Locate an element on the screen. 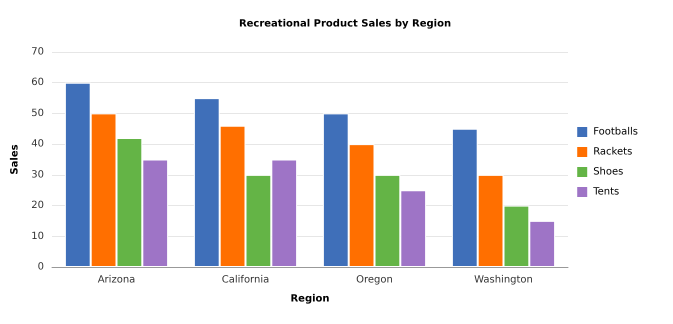  legend-label: Footballs is located at coordinates (615, 132).